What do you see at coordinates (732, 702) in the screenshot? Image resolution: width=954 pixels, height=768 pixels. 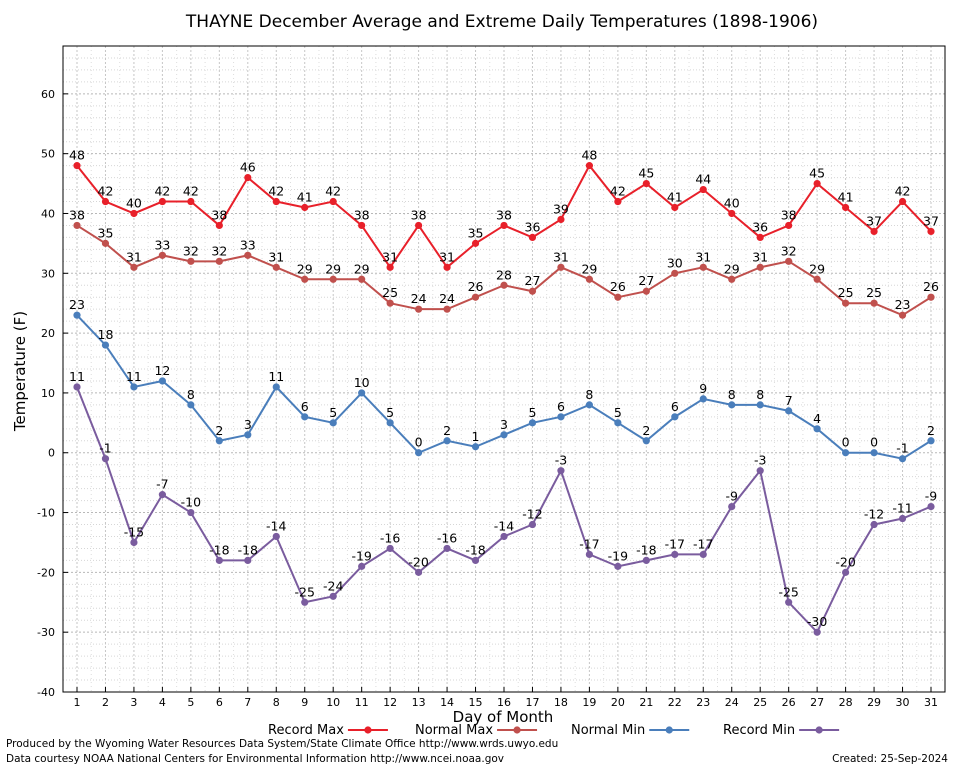 I see `x-tick-label: 24` at bounding box center [732, 702].